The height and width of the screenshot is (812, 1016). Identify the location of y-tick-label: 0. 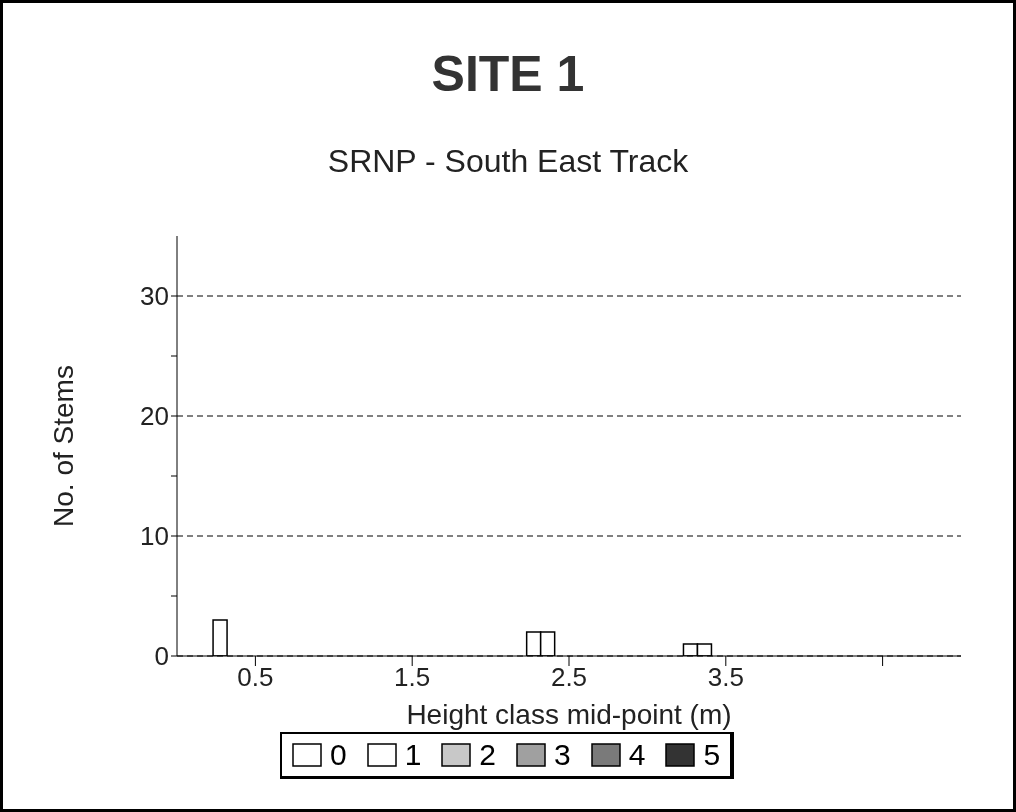
(161, 656).